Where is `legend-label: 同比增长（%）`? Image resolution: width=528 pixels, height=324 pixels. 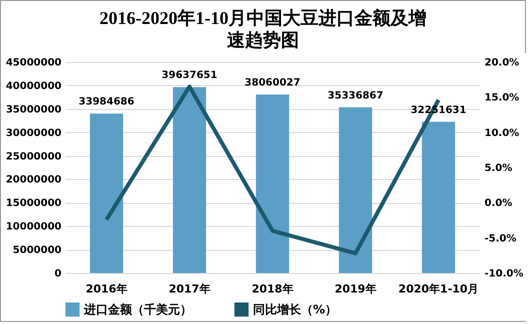
legend-label: 同比增长（%） is located at coordinates (295, 309).